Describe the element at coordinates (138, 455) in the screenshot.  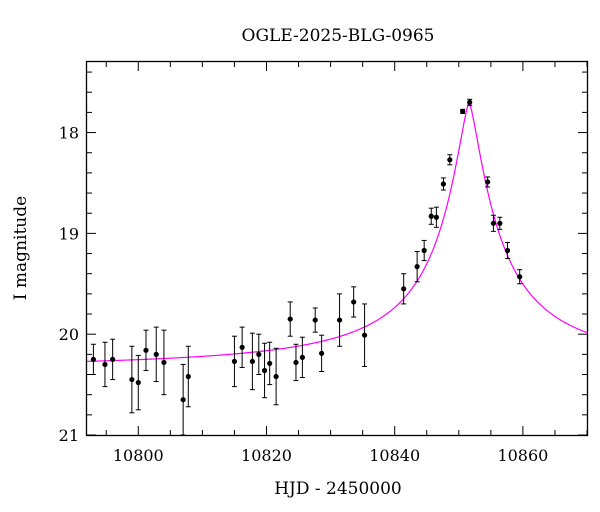
I see `x-tick-label: 10800` at that location.